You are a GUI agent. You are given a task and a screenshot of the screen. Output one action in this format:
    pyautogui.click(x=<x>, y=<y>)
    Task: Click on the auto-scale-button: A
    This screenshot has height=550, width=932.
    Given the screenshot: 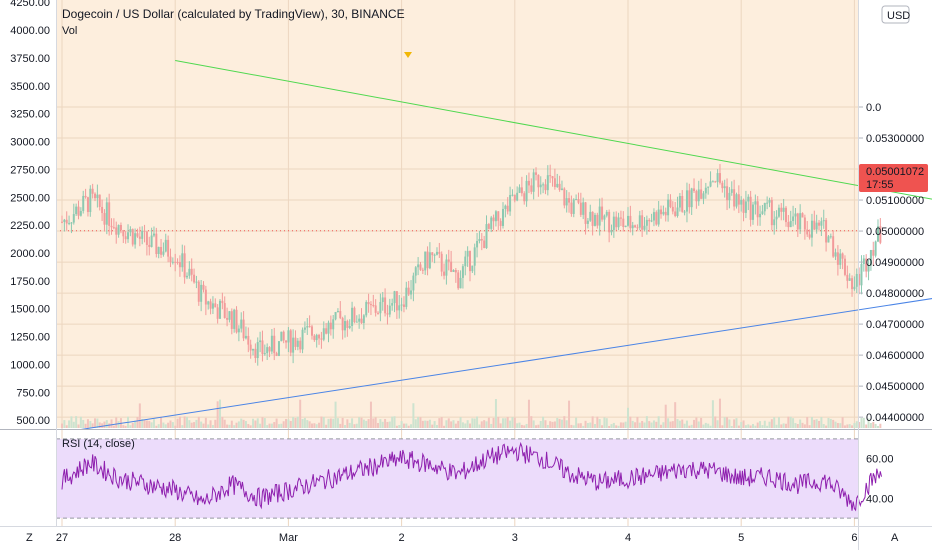 What is the action you would take?
    pyautogui.click(x=895, y=538)
    